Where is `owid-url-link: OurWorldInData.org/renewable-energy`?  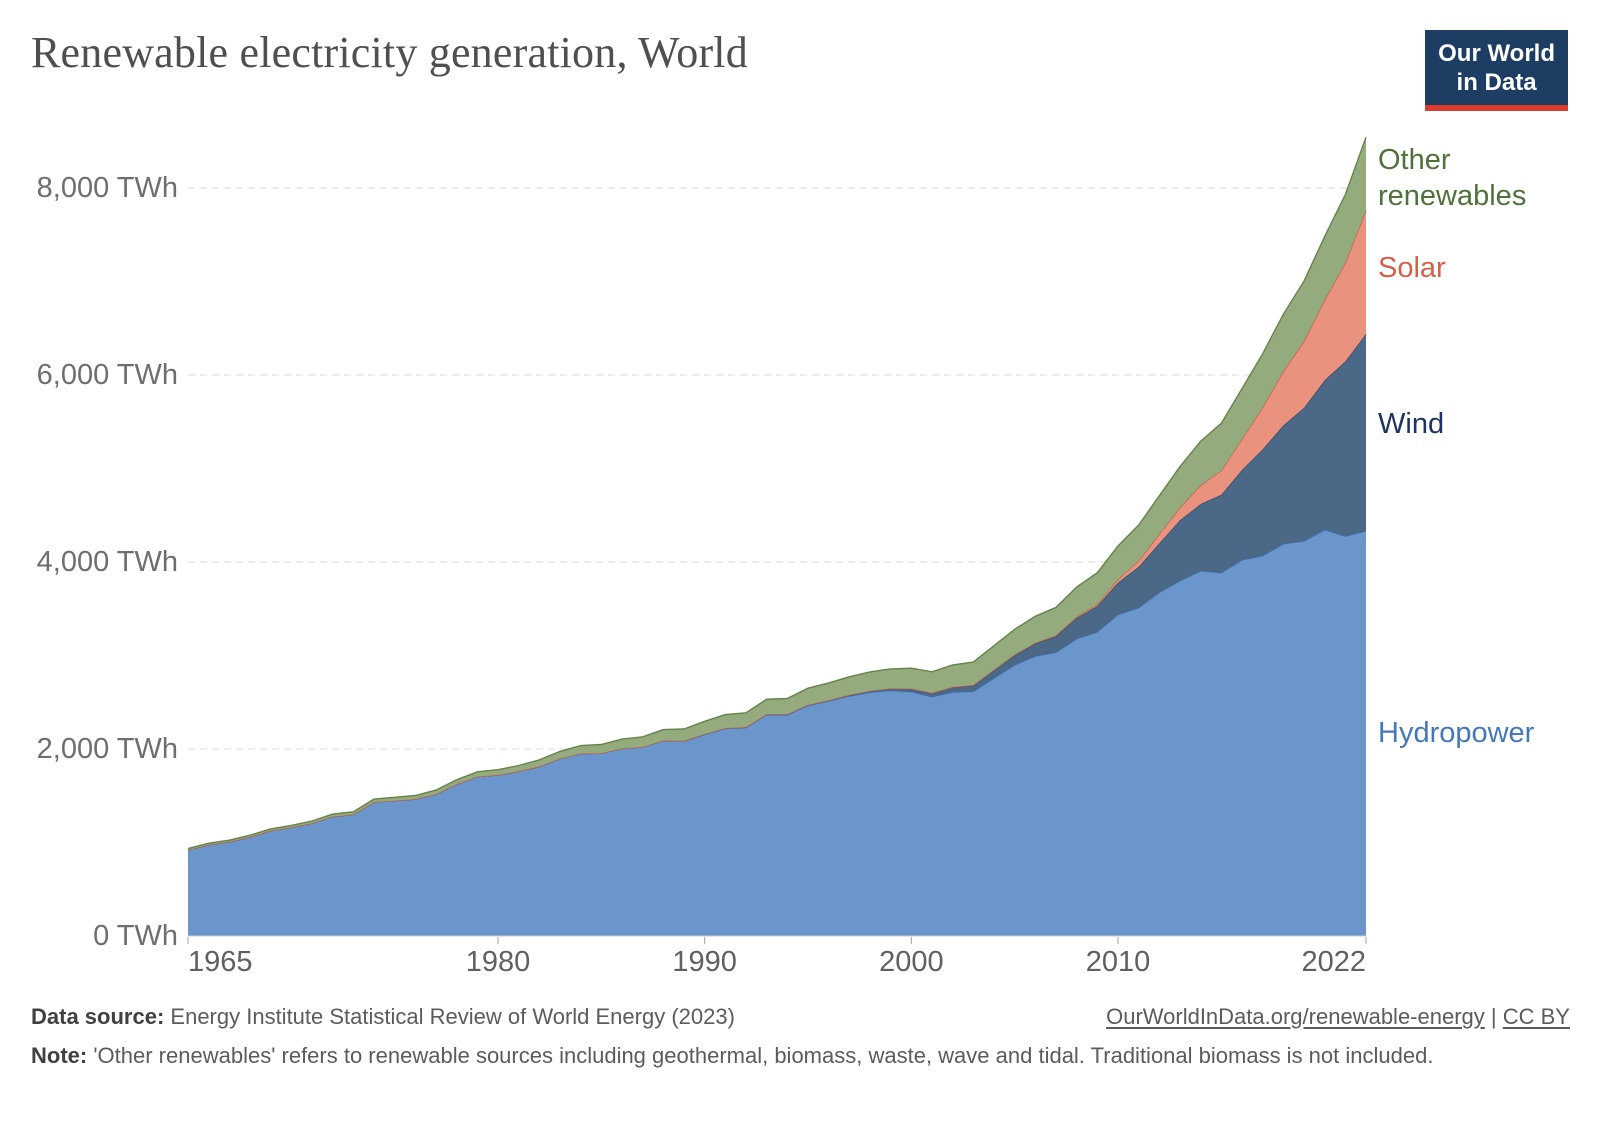 owid-url-link: OurWorldInData.org/renewable-energy is located at coordinates (1295, 1016).